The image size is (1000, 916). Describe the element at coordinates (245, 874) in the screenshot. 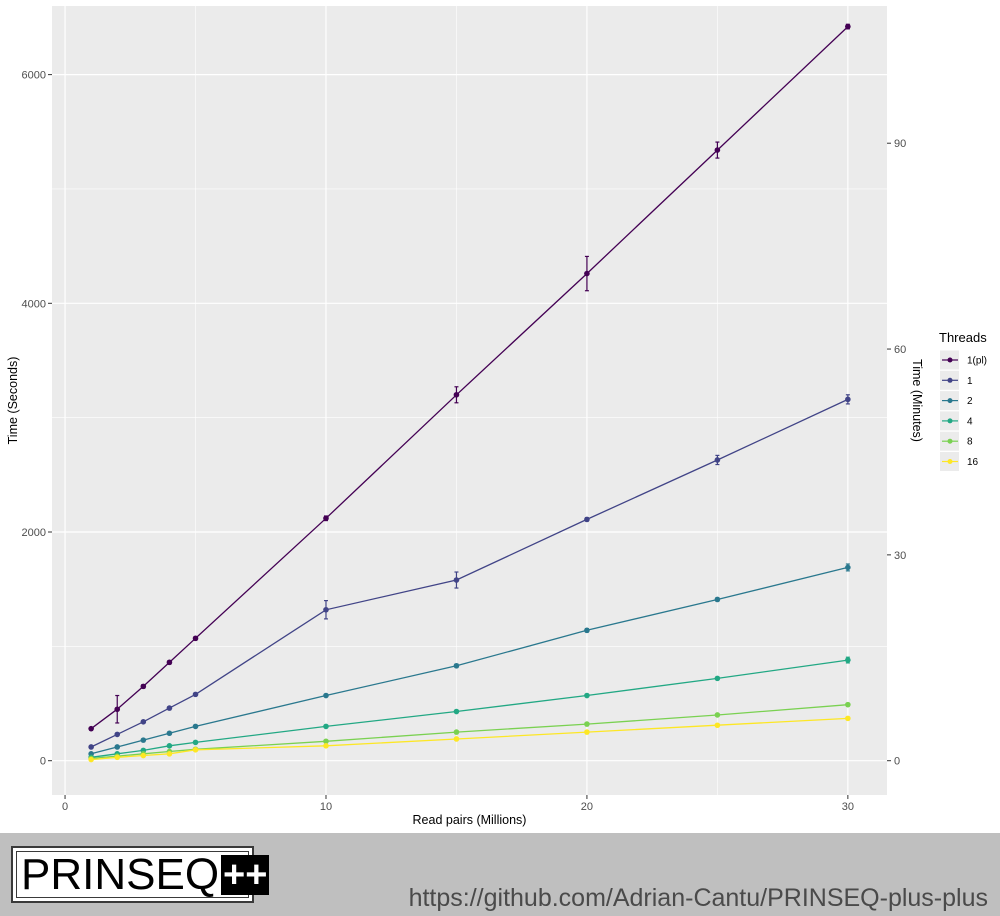

I see `logo-plus-badge: ++` at that location.